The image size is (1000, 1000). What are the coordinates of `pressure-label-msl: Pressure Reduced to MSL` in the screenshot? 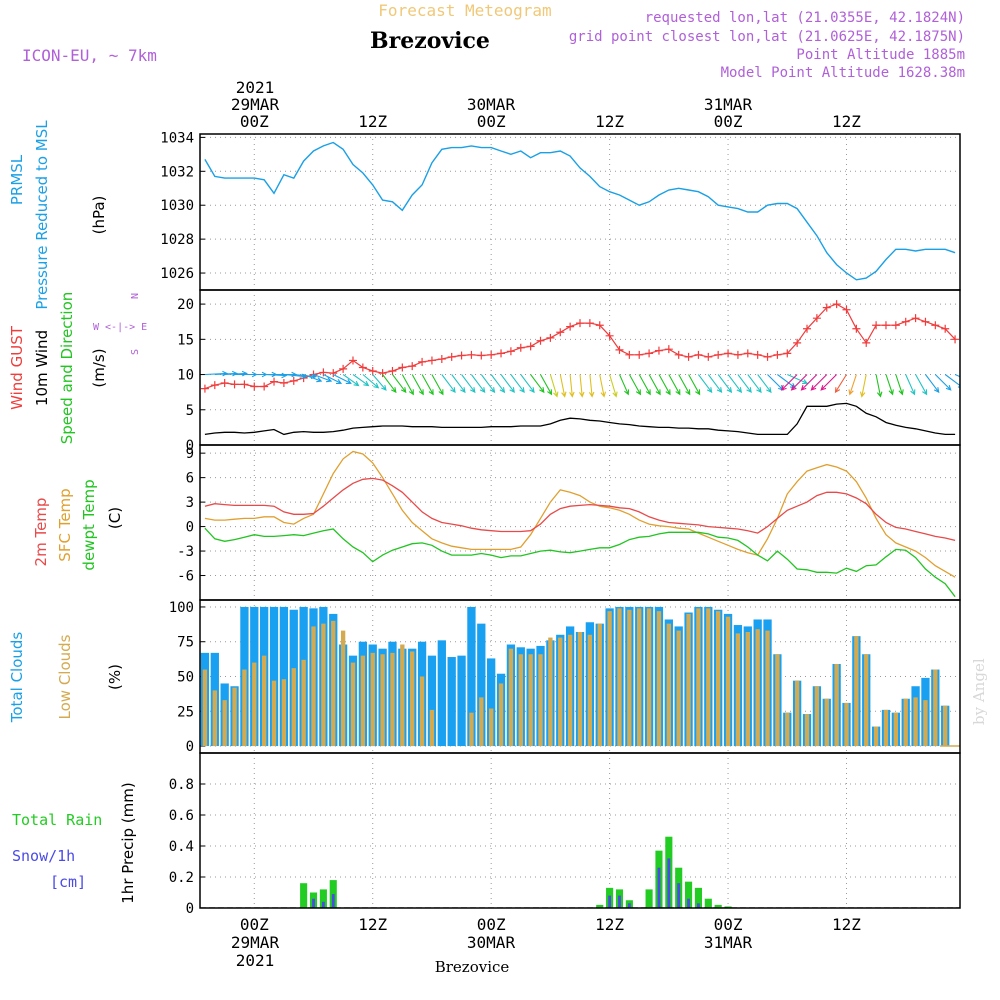 It's located at (42, 215).